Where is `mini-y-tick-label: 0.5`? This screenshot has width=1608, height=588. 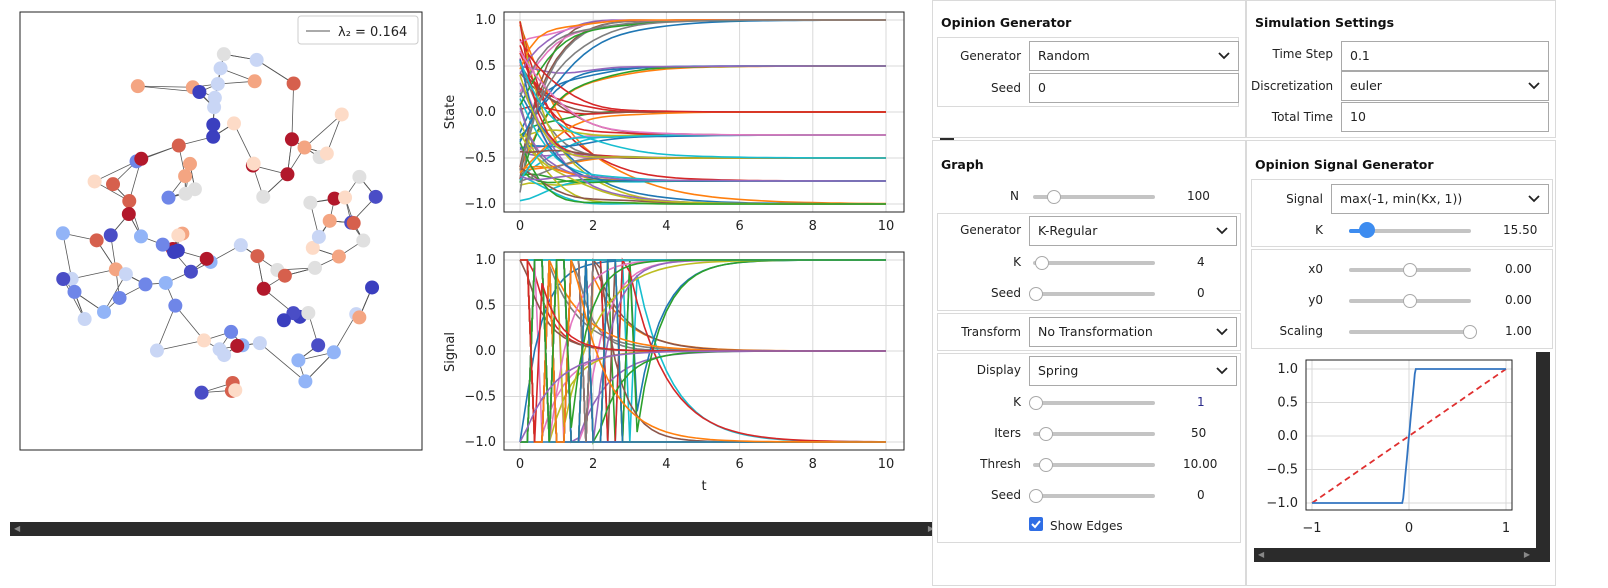 mini-y-tick-label: 0.5 is located at coordinates (1287, 403).